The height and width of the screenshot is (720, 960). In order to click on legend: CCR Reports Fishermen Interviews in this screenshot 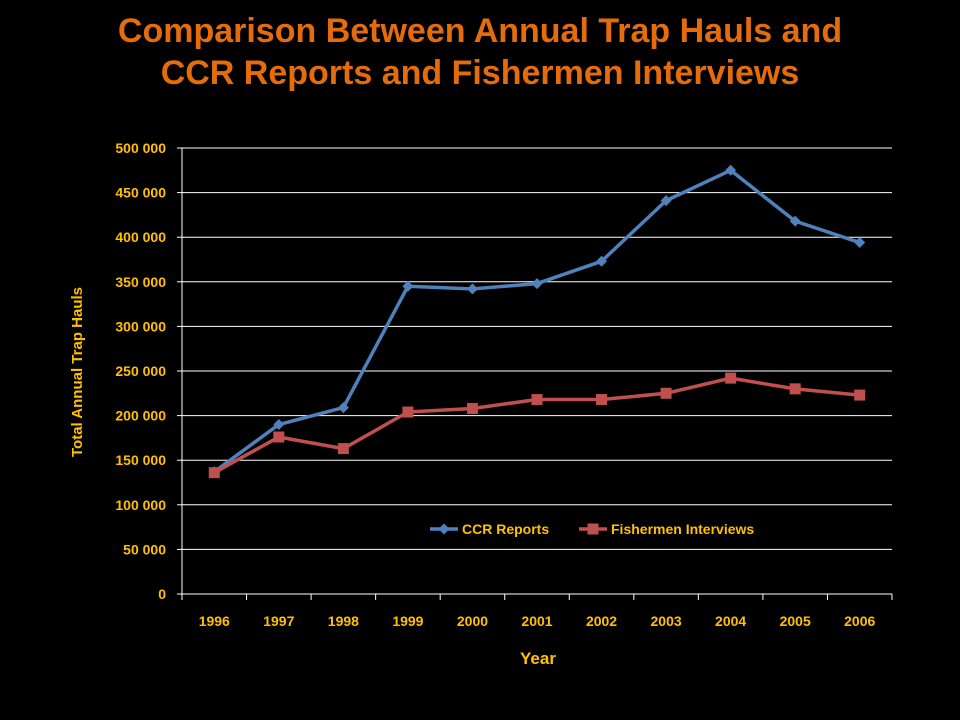, I will do `click(592, 529)`.